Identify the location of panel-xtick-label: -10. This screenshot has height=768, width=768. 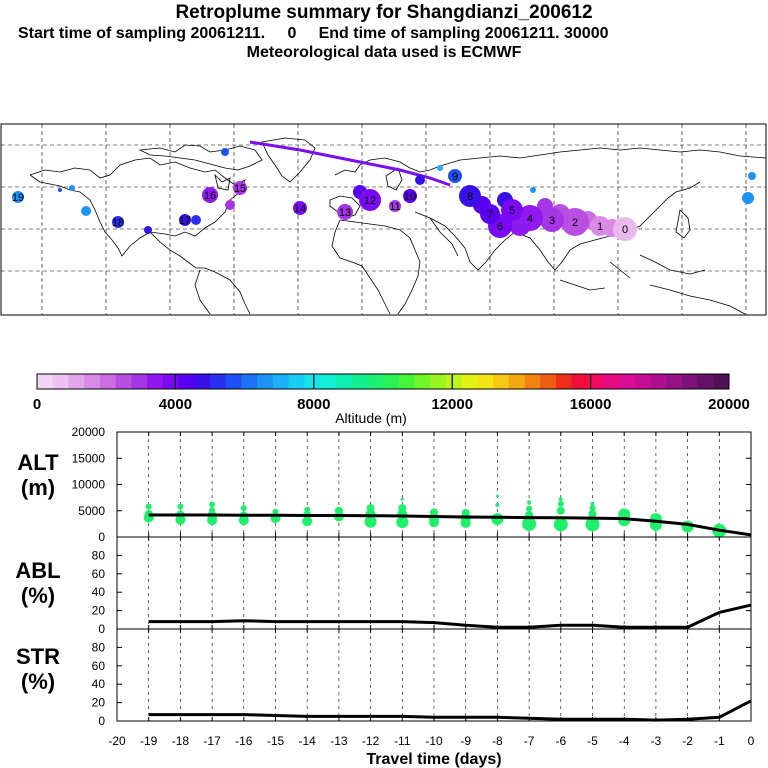
(434, 741).